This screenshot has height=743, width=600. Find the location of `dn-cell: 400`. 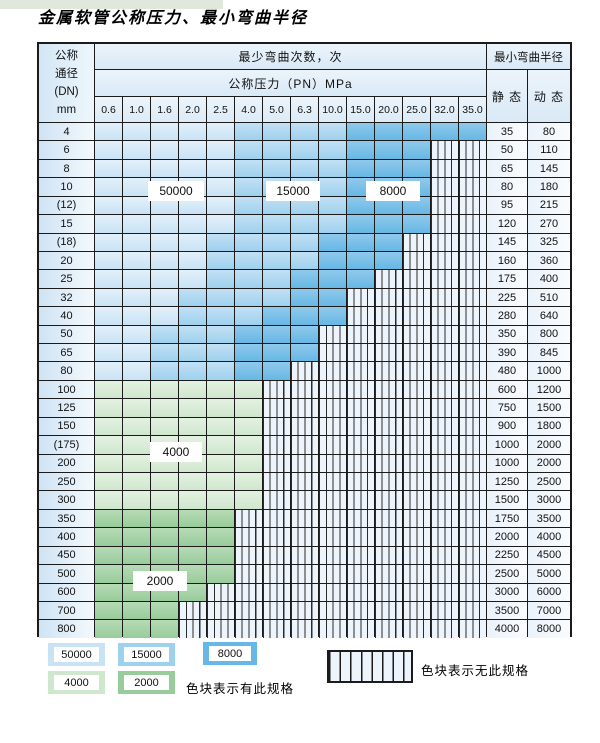

dn-cell: 400 is located at coordinates (66, 537).